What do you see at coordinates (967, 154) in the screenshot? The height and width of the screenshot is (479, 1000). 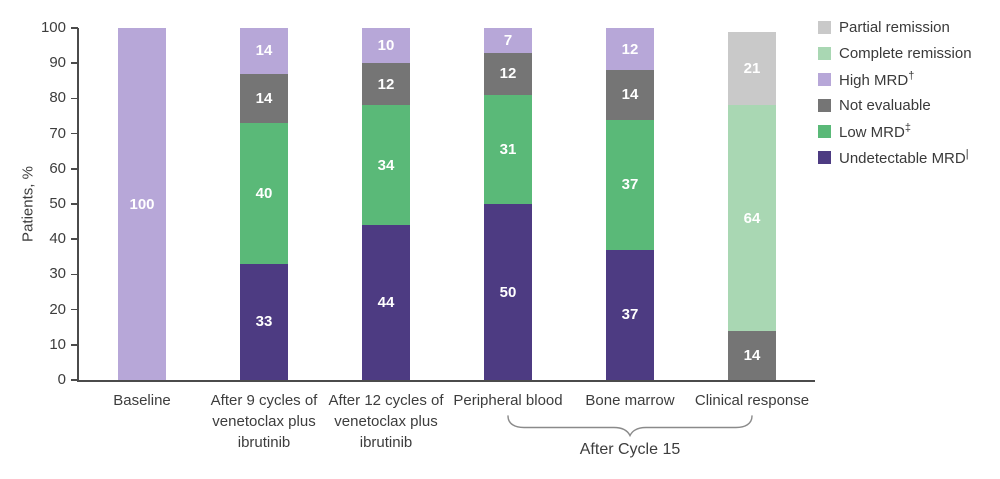 I see `legend-footnote-marker: |` at bounding box center [967, 154].